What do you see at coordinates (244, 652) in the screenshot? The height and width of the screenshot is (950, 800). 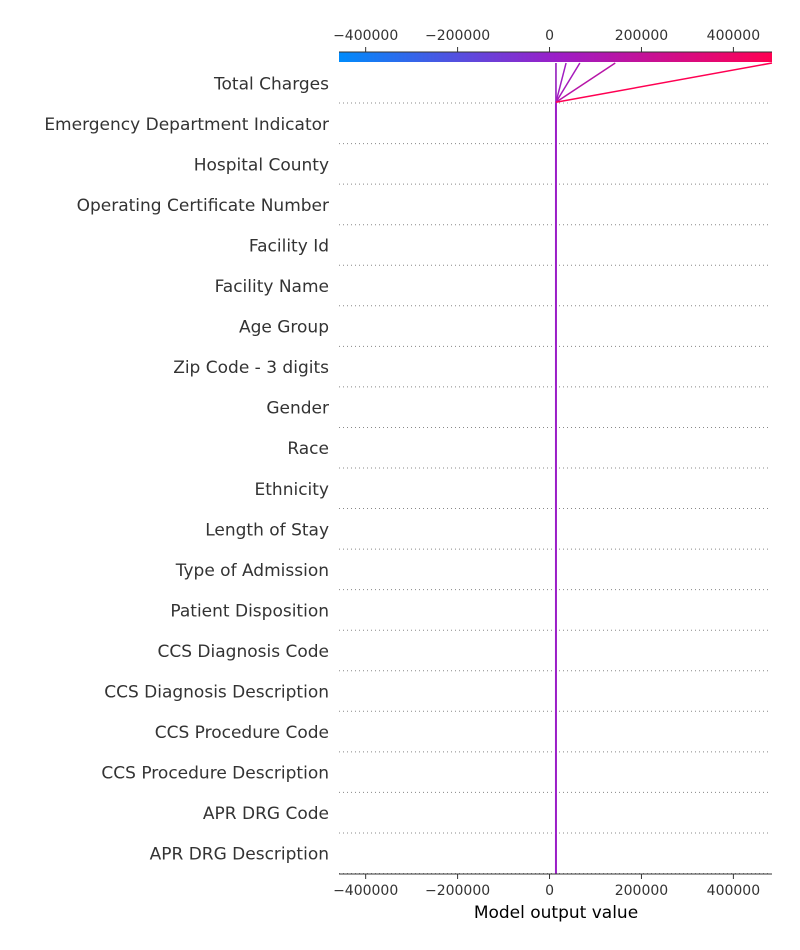 I see `feature-label: CCS Diagnosis Code` at bounding box center [244, 652].